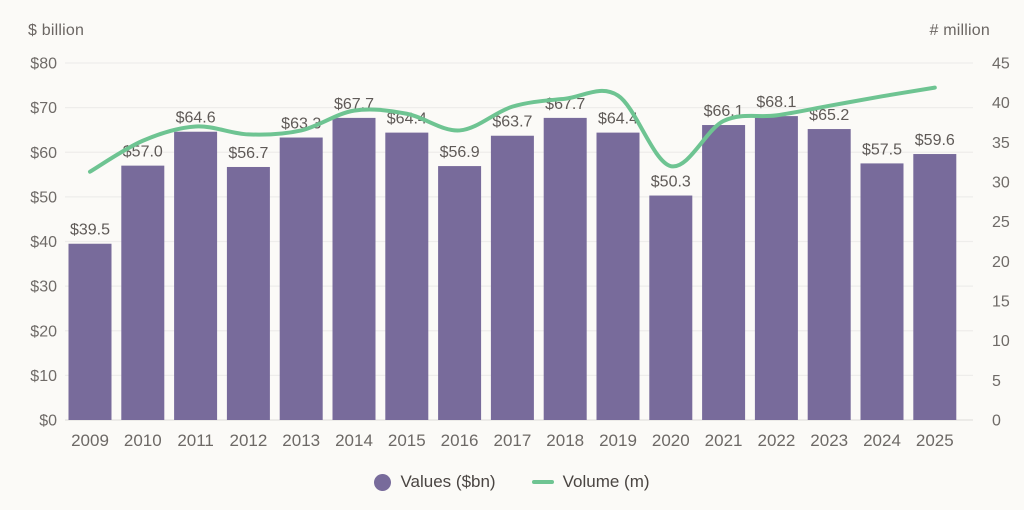 This screenshot has width=1024, height=510. What do you see at coordinates (829, 440) in the screenshot?
I see `x-axis-year-label: 2023` at bounding box center [829, 440].